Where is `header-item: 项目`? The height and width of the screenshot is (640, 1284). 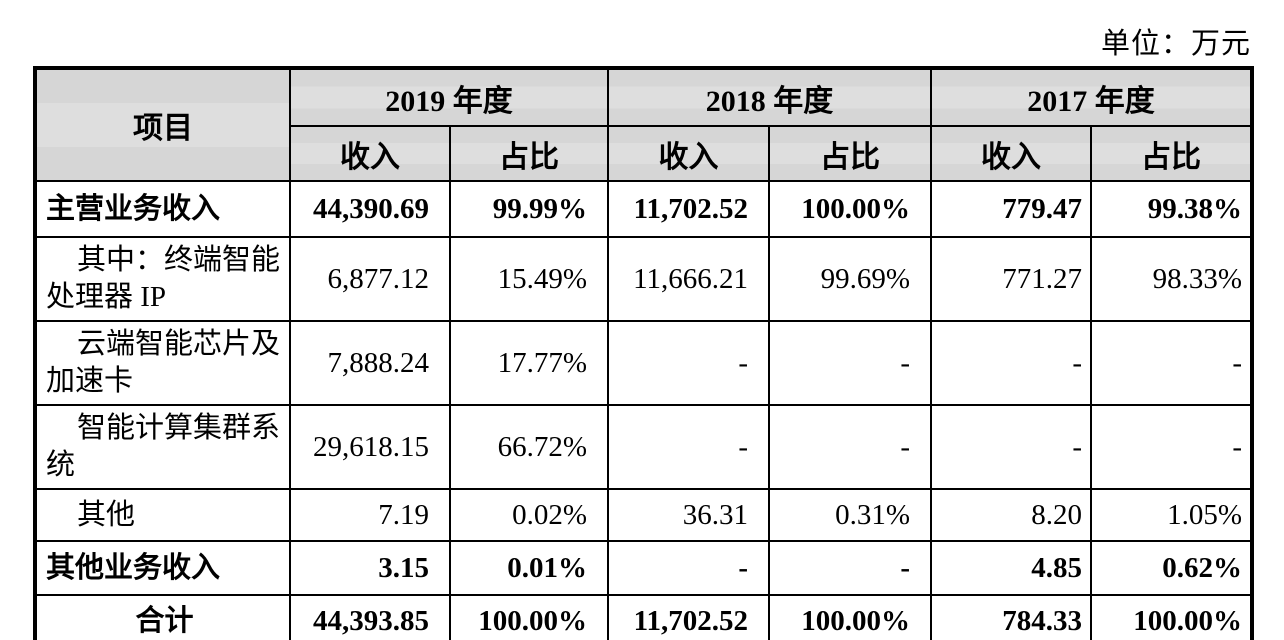 header-item: 项目 is located at coordinates (162, 124).